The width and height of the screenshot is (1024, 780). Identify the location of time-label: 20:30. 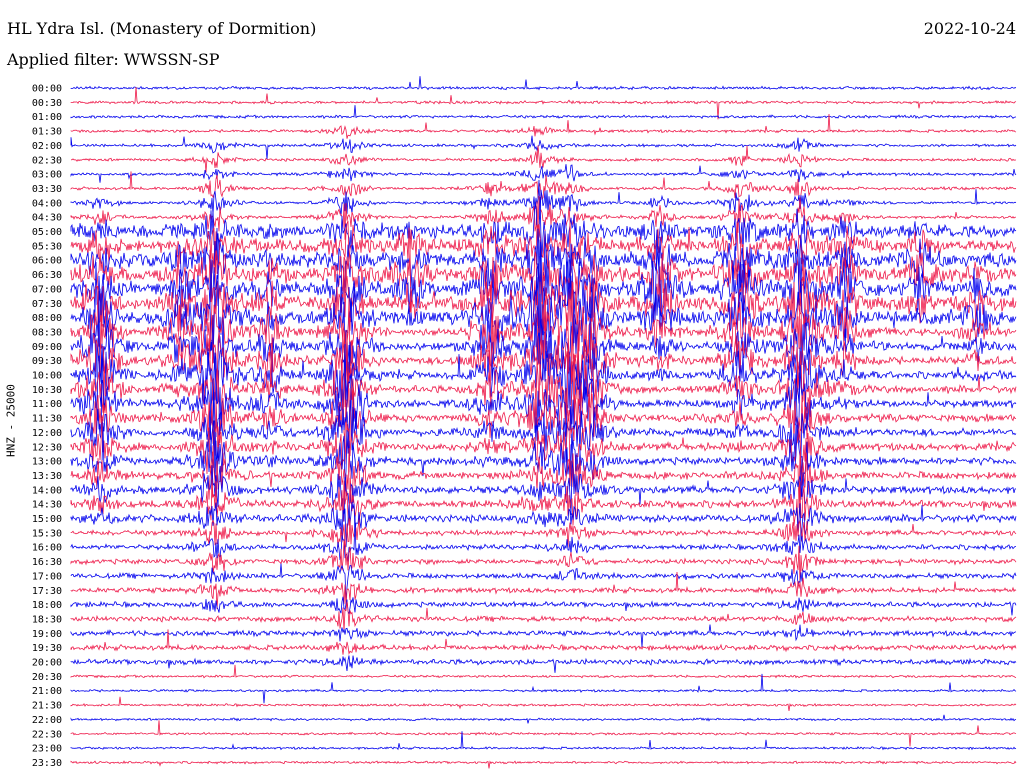
(47, 677).